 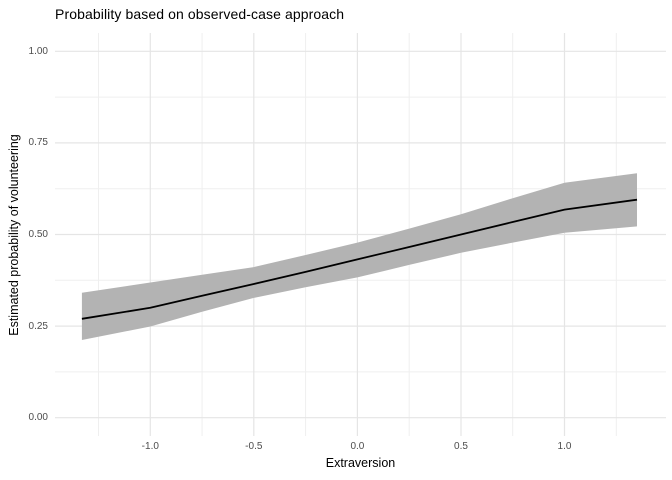 I want to click on x-tick-label: 0.0, so click(x=357, y=446).